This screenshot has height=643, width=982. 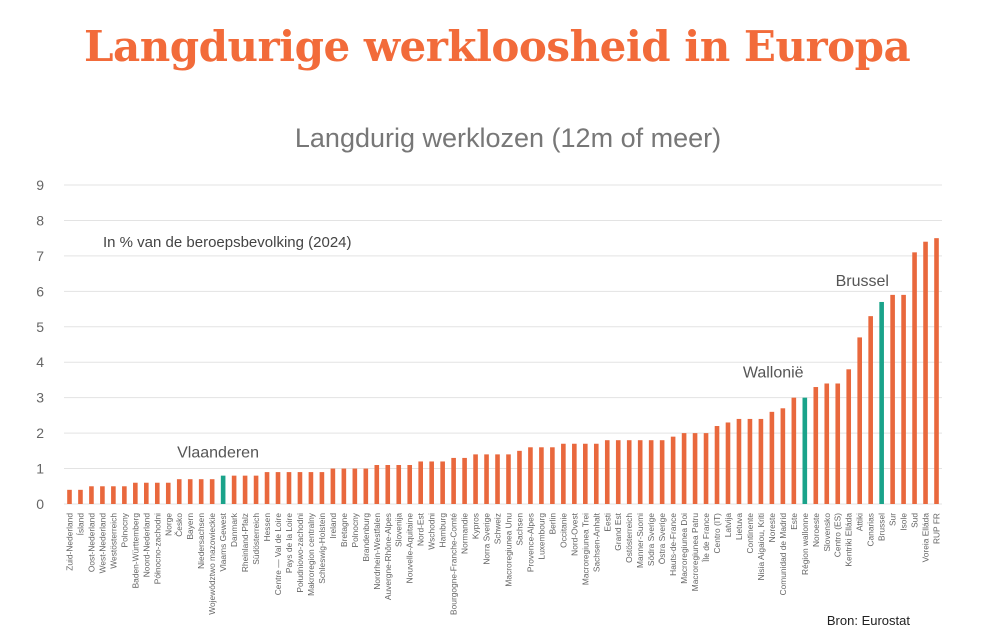 I want to click on x-tick-label: Comunidad de Madrid, so click(x=783, y=554).